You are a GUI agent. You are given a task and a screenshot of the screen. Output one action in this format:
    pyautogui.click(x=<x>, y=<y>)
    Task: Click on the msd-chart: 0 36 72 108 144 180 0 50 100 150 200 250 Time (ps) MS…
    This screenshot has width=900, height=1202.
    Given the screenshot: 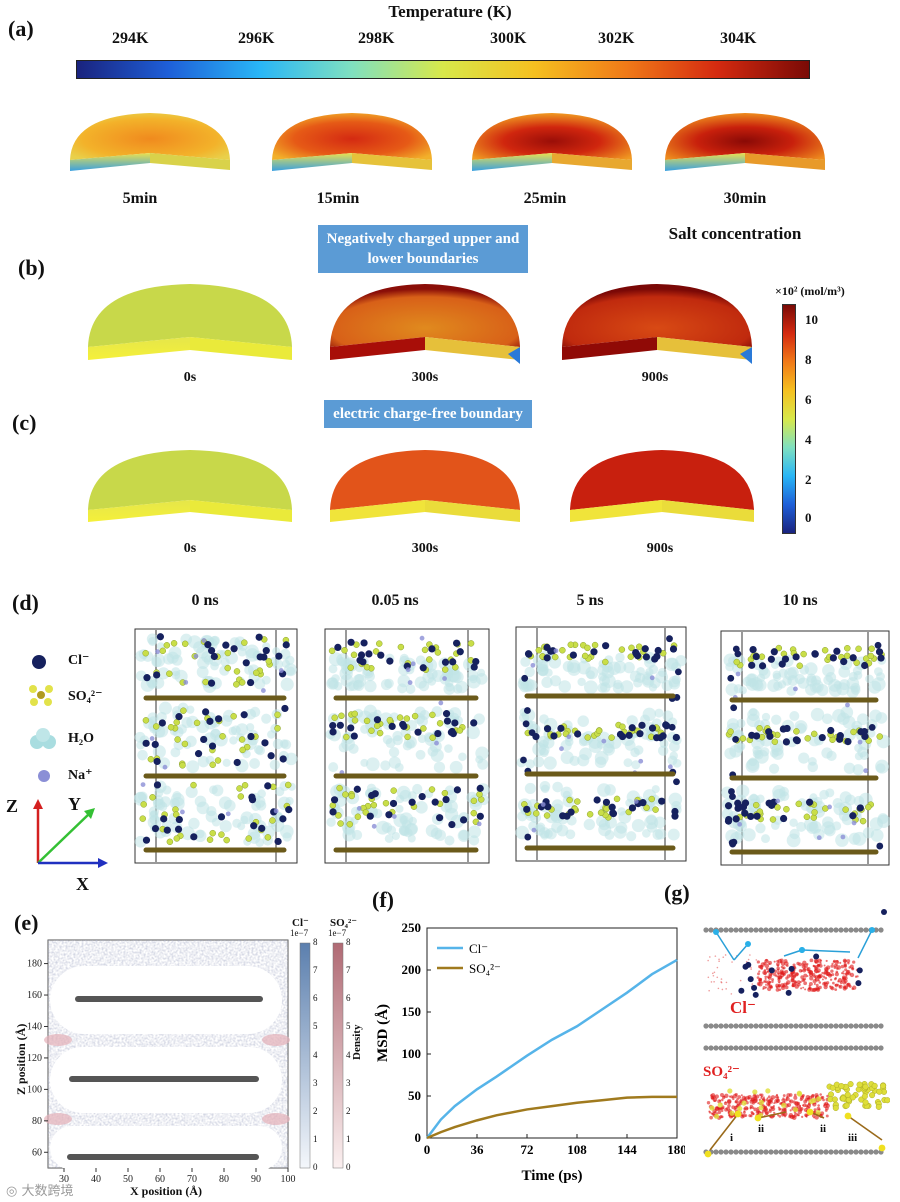 What is the action you would take?
    pyautogui.click(x=530, y=1052)
    